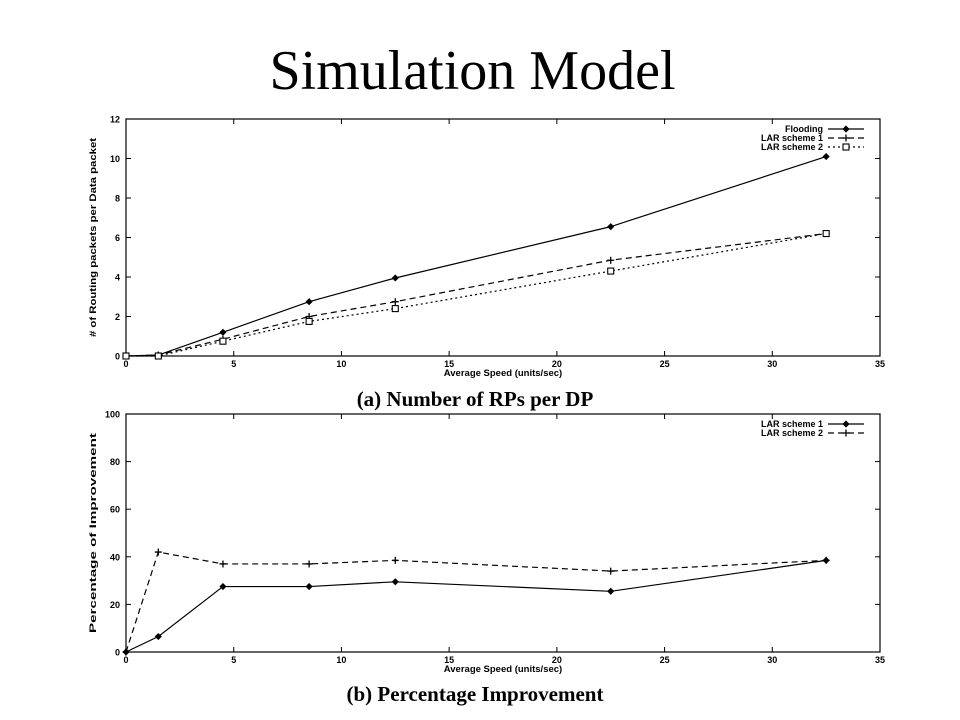 This screenshot has height=720, width=960. Describe the element at coordinates (792, 424) in the screenshot. I see `chart-b-series-1-legend-label: LAR scheme 1` at that location.